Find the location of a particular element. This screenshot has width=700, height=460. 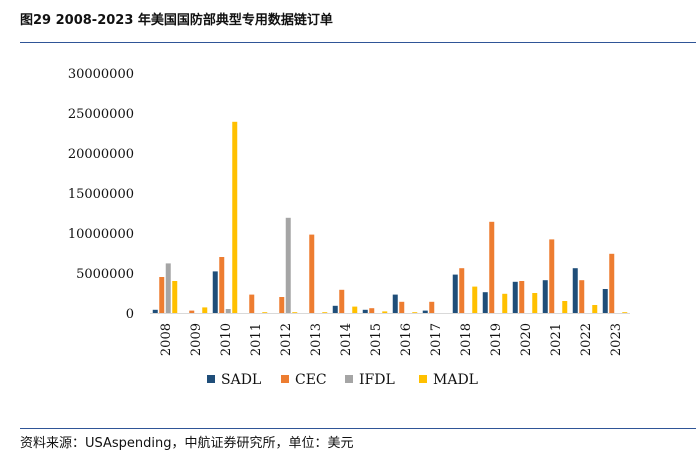

bar-madl-2014 is located at coordinates (355, 309).